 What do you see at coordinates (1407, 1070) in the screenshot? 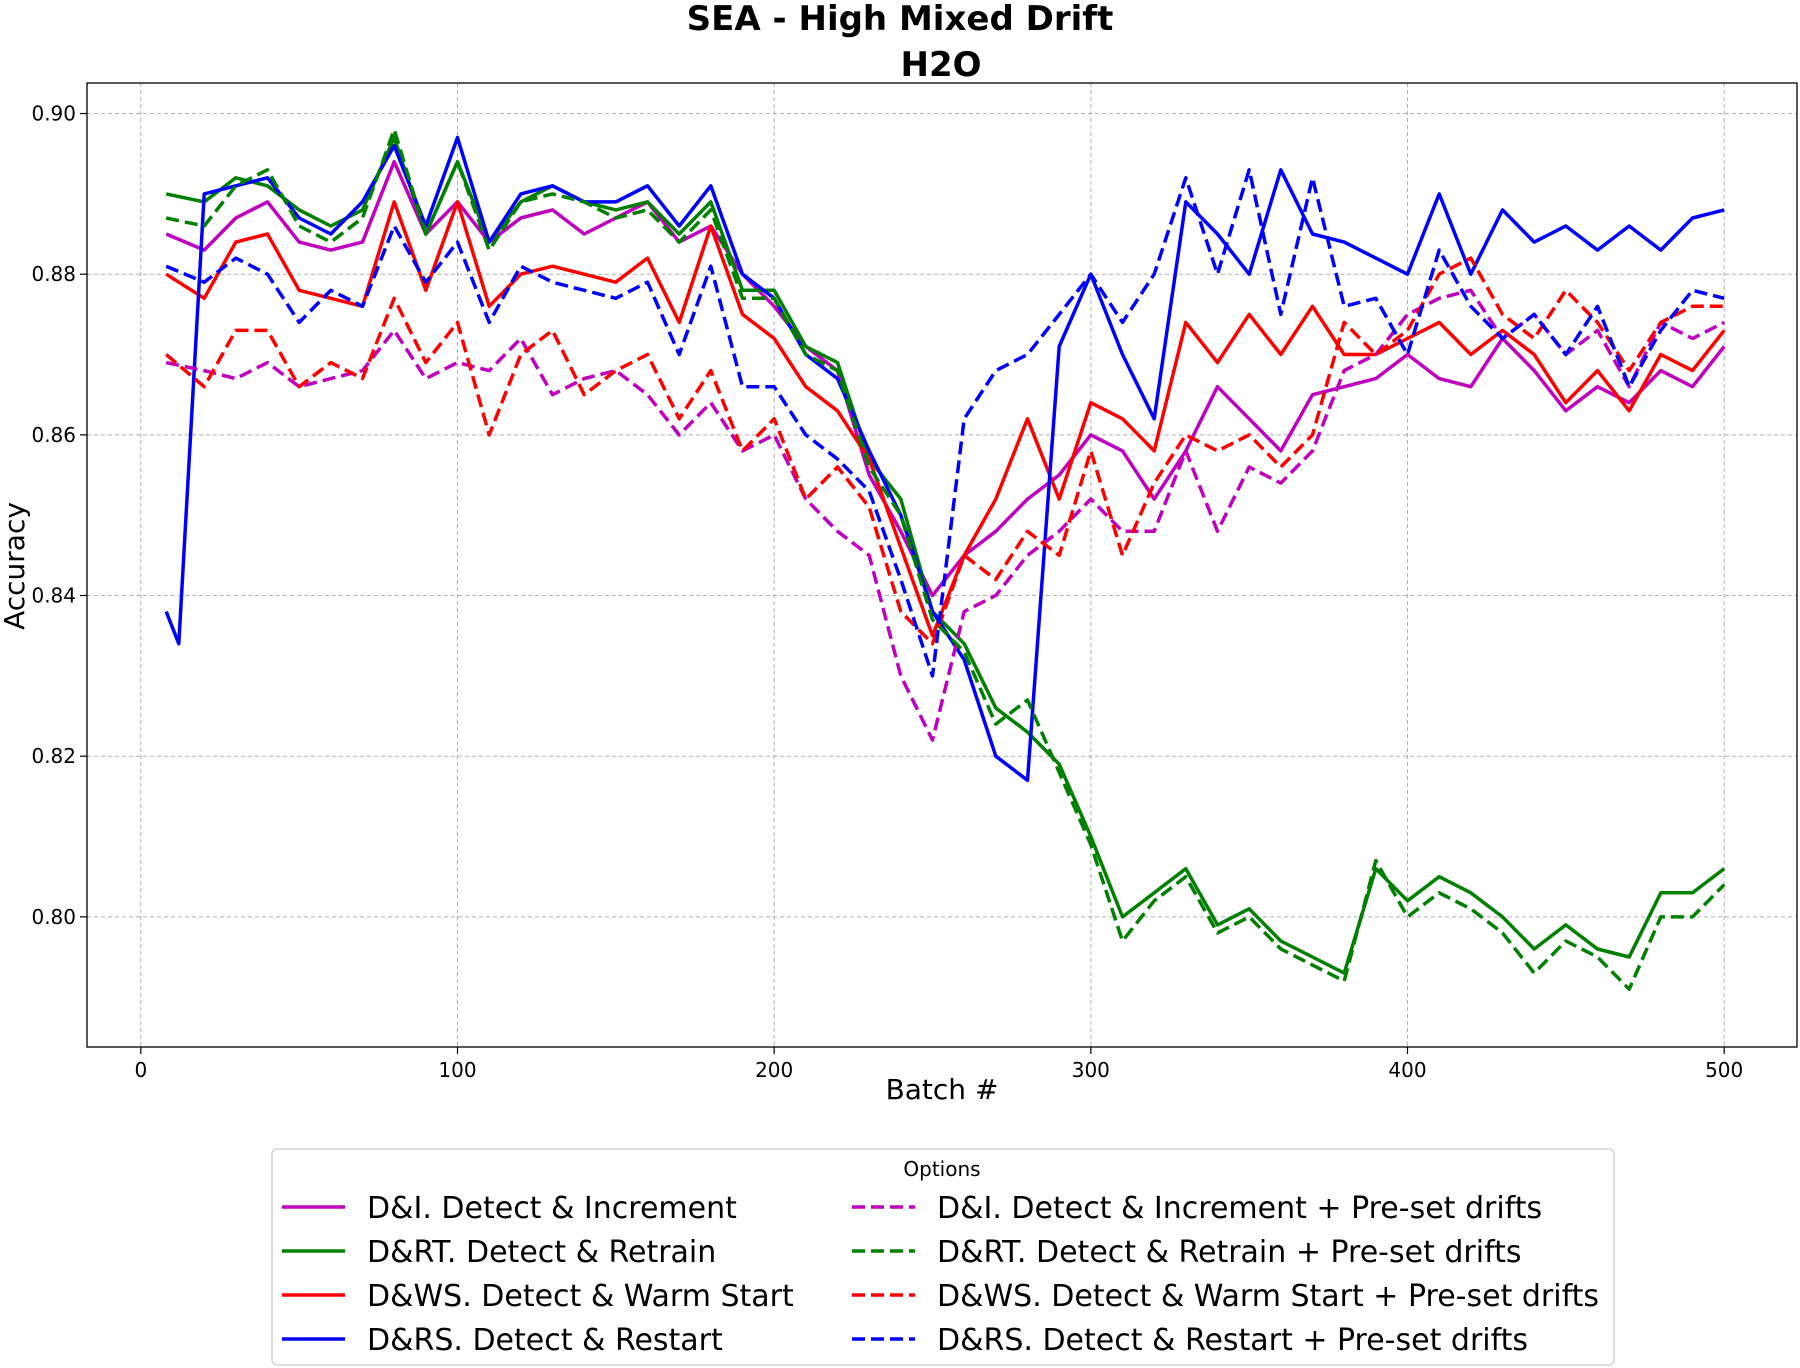
I see `x-tick-label: 400` at bounding box center [1407, 1070].